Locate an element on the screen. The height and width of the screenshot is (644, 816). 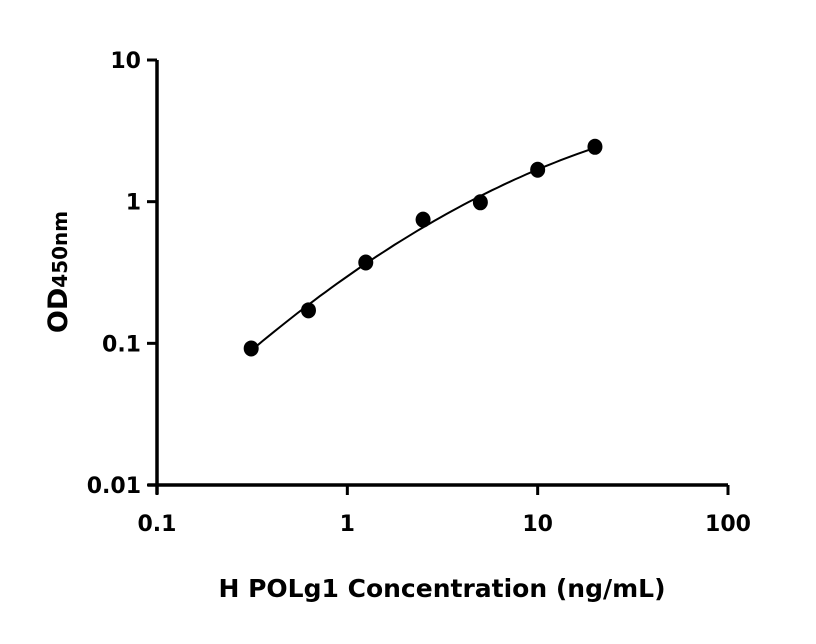
y-axis-label-sub: 450nm is located at coordinates (60, 249).